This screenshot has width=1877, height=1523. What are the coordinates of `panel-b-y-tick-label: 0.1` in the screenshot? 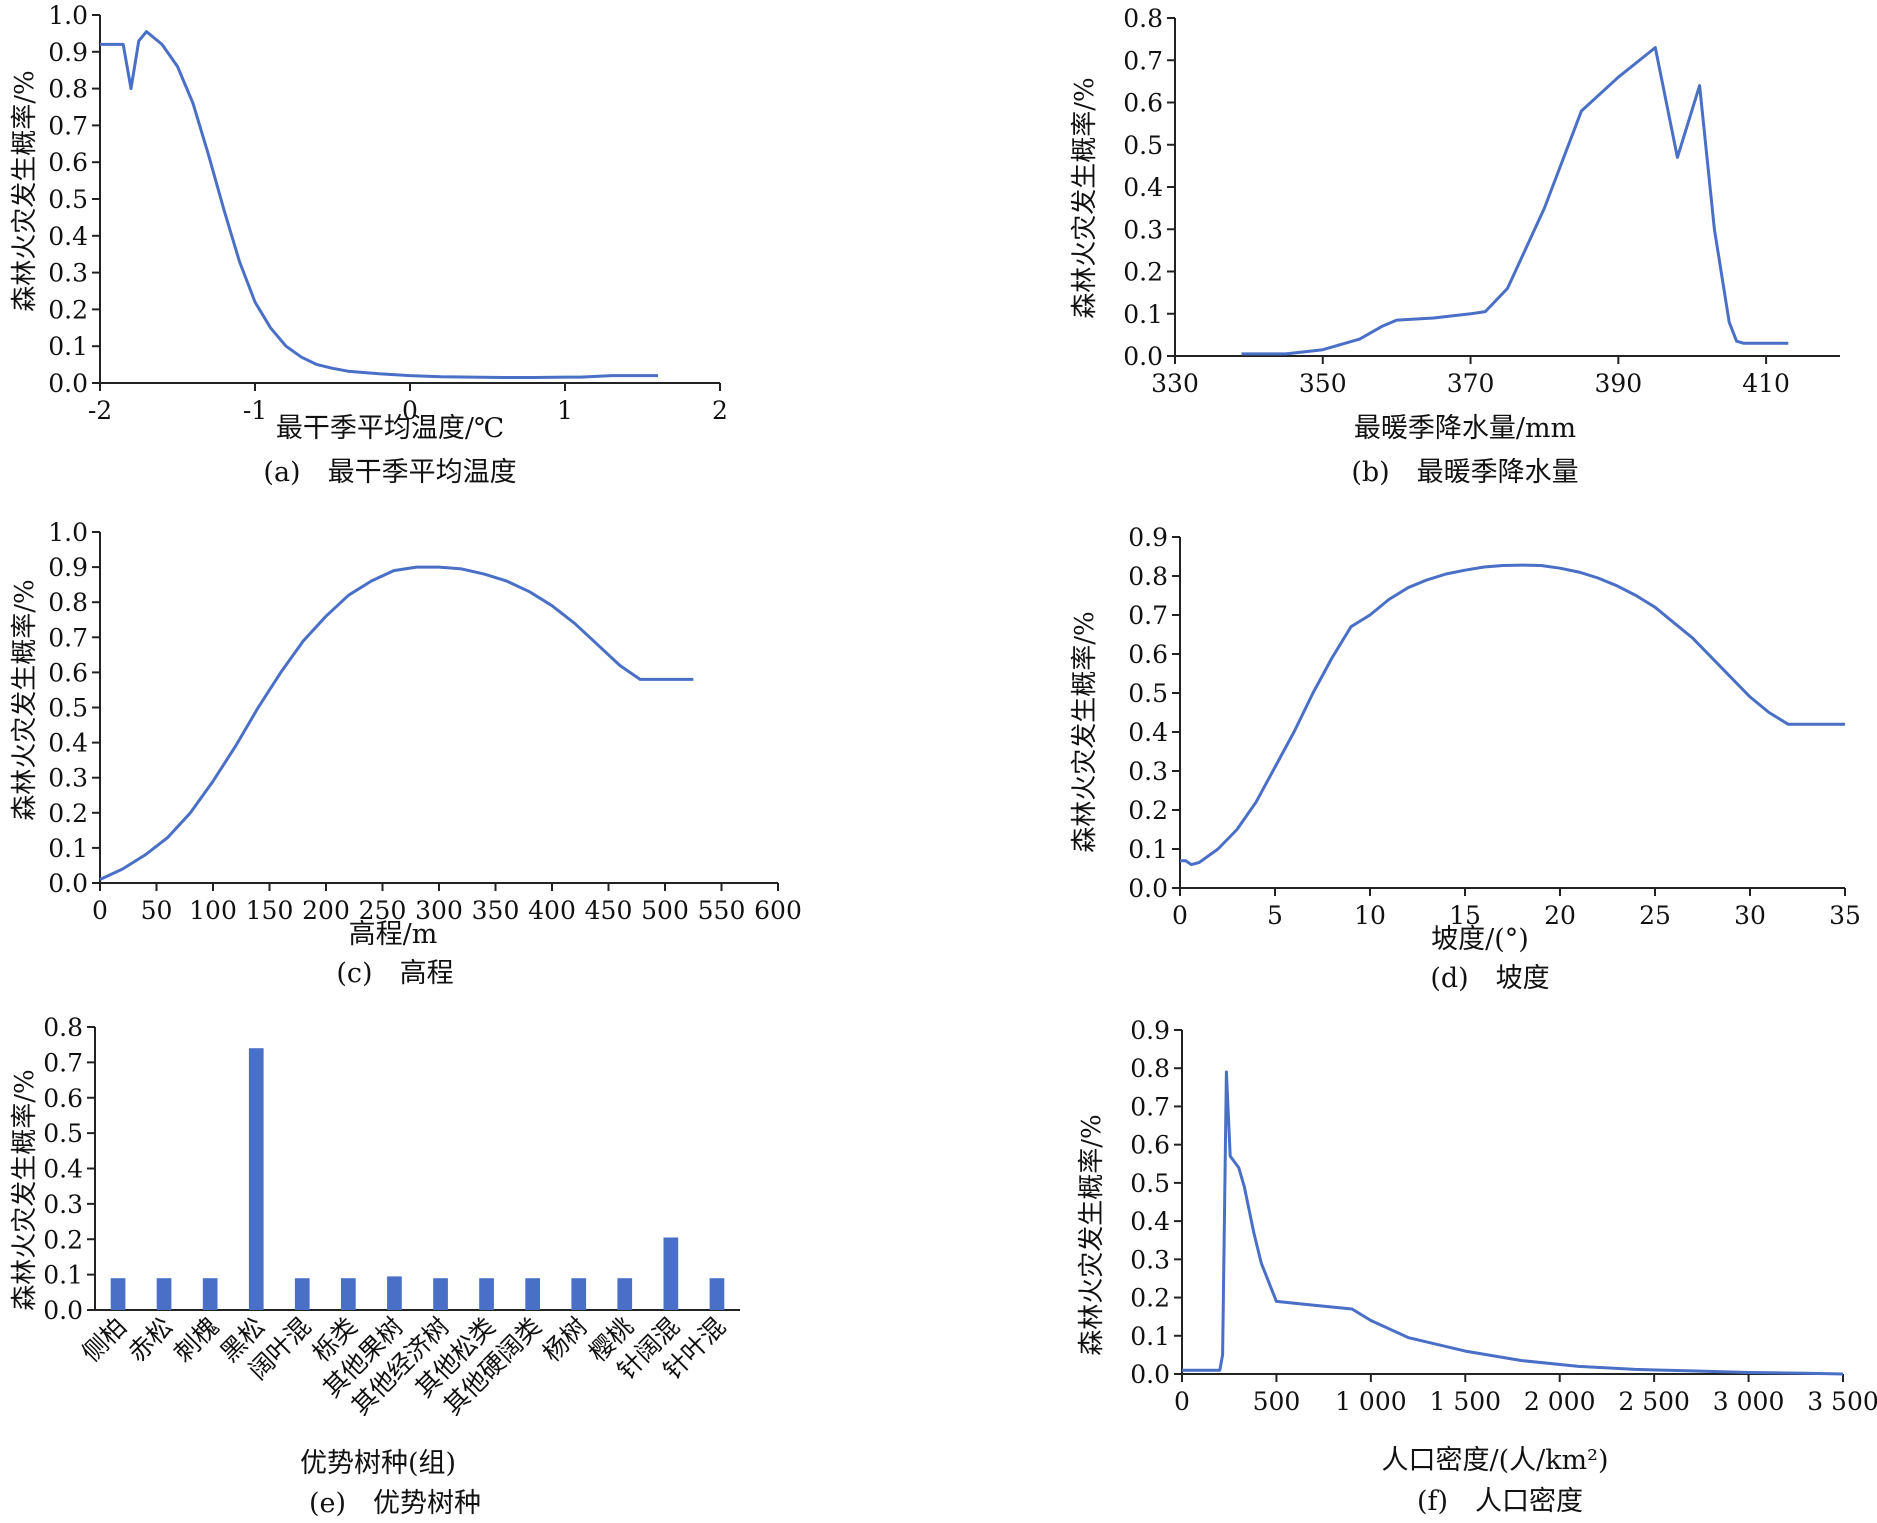 It's located at (1143, 314).